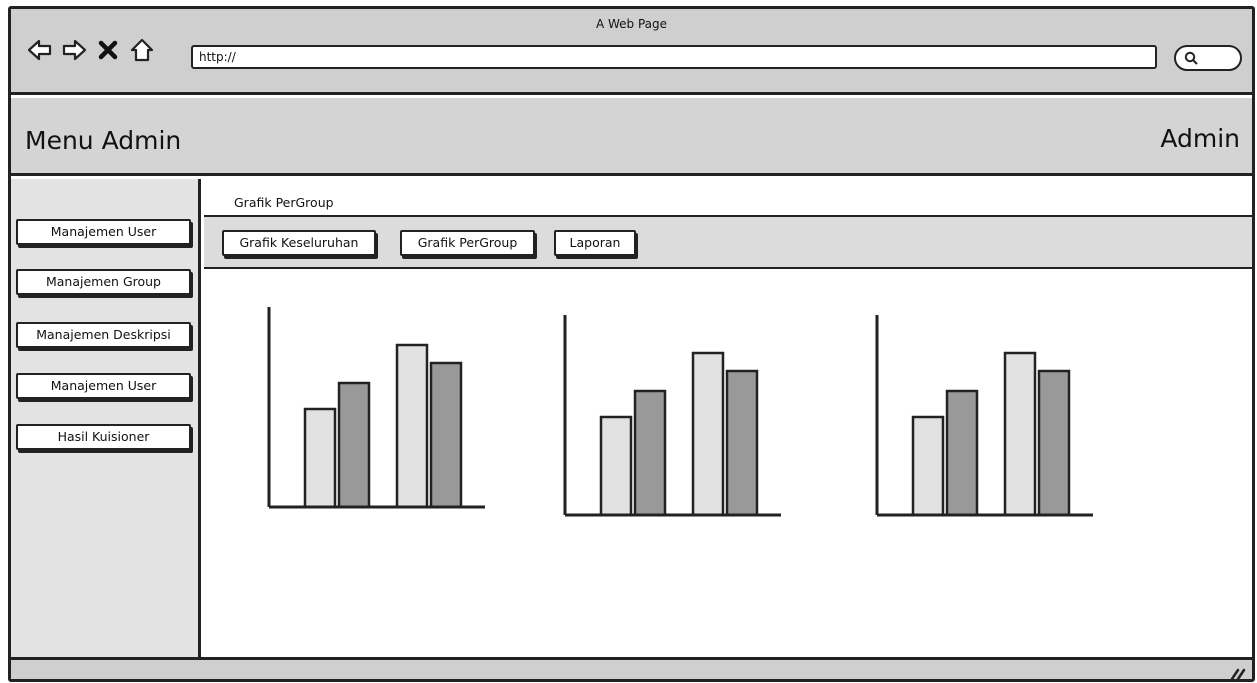 The image size is (1257, 683). What do you see at coordinates (103, 335) in the screenshot?
I see `sidebar-item-manajemen-deskripsi: Manajemen Deskripsi` at bounding box center [103, 335].